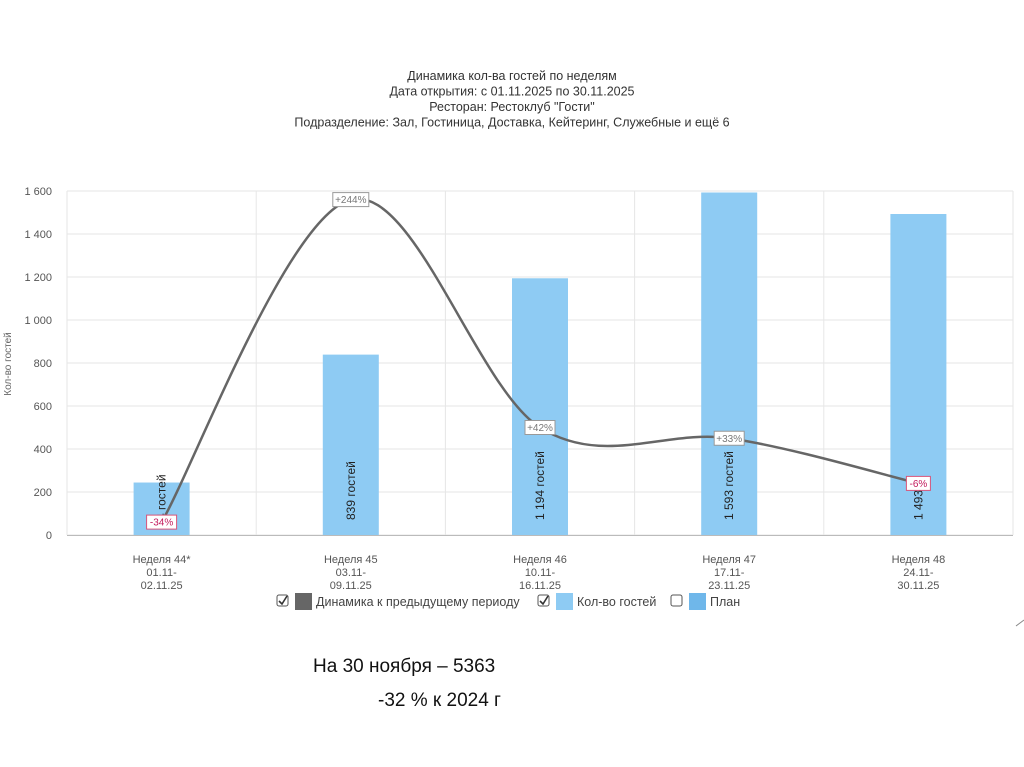 Image resolution: width=1024 pixels, height=767 pixels. I want to click on y-tick-label: 1 000, so click(38, 321).